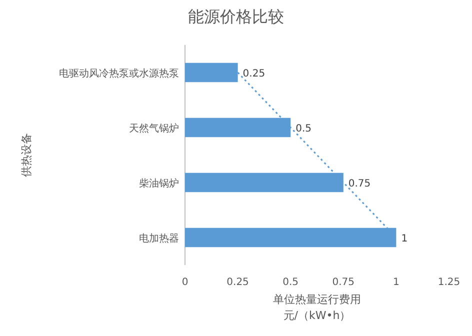  What do you see at coordinates (317, 307) in the screenshot?
I see `x-axis-title: 单位热量运行费用元/（kW•h）` at bounding box center [317, 307].